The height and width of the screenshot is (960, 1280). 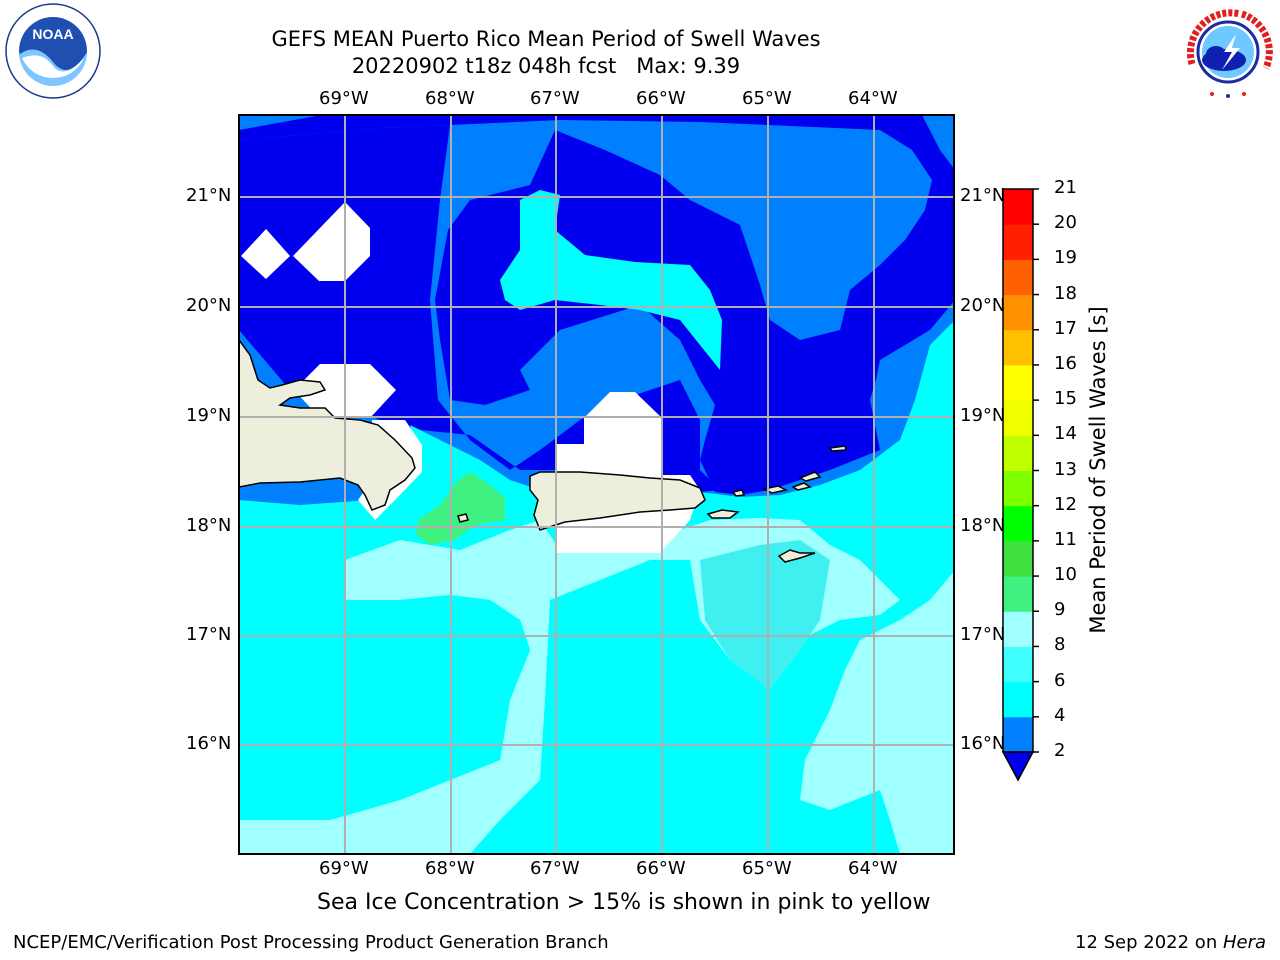 I want to click on lat-tick-left: 20°N, so click(x=209, y=305).